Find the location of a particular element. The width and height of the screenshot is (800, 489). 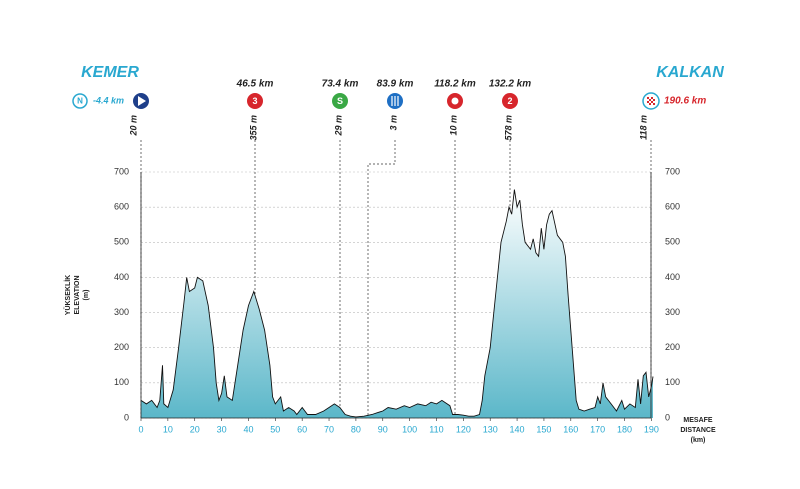

x-tick-label: 90 is located at coordinates (383, 429).